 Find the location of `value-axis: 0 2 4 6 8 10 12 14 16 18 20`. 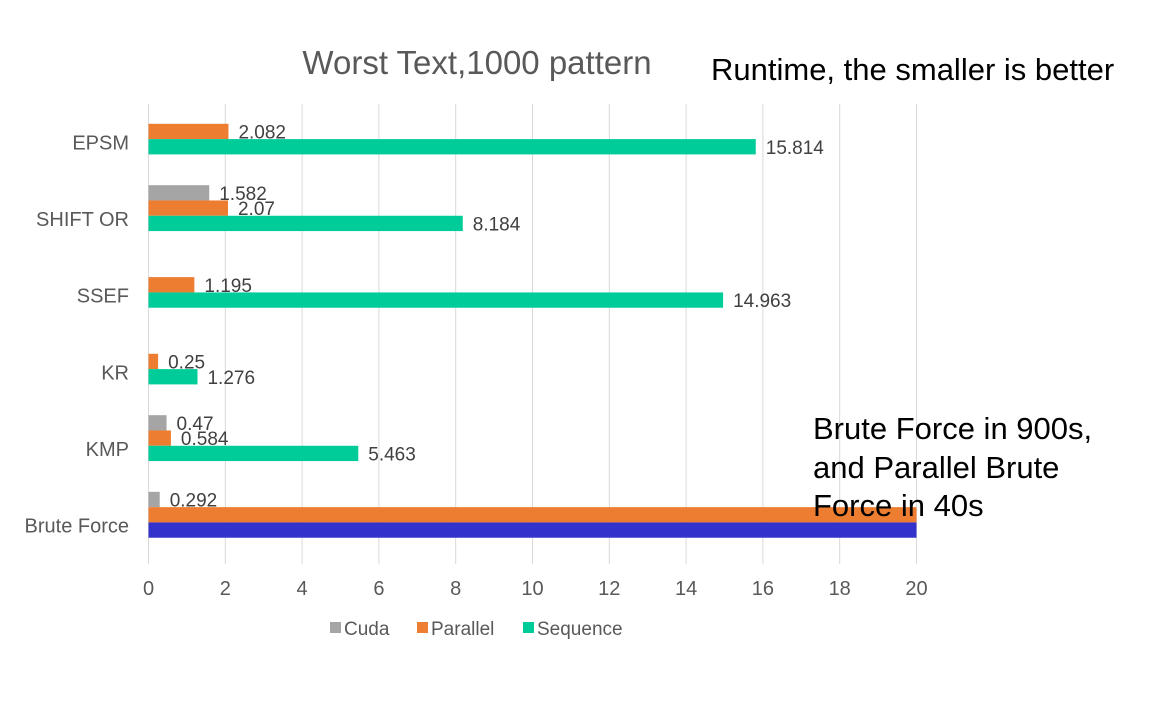

value-axis: 0 2 4 6 8 10 12 14 16 18 20 is located at coordinates (535, 589).